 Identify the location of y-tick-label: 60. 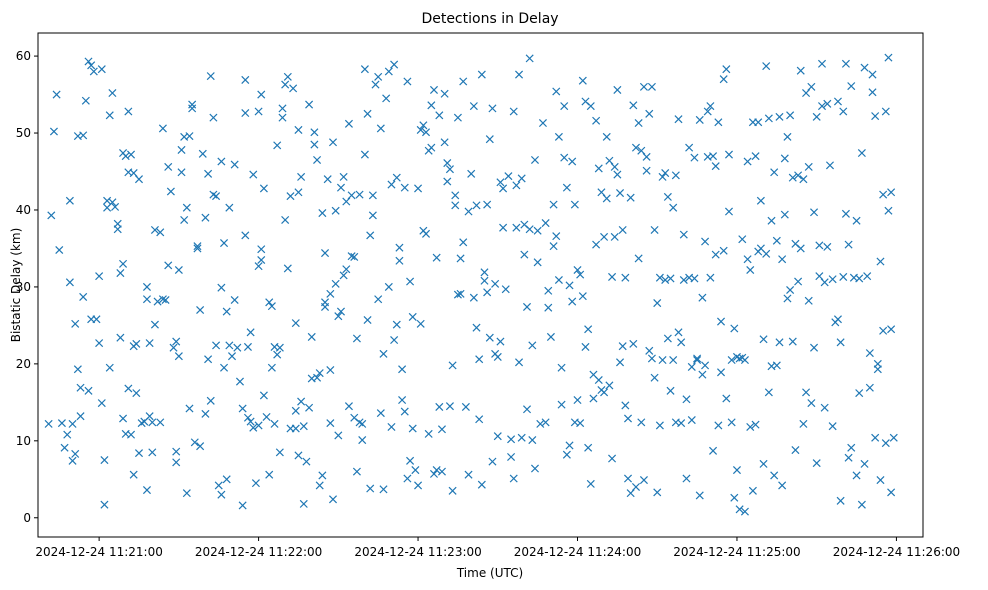
(23, 56).